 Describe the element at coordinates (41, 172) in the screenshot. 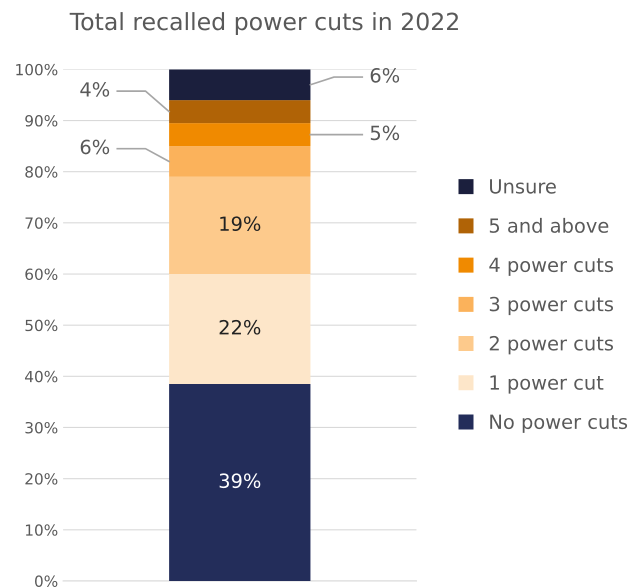

I see `y-tick-label: 80%` at that location.